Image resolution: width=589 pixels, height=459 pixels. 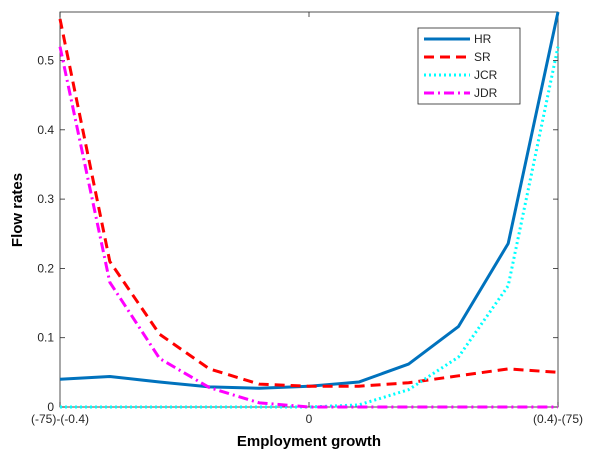 I want to click on legend-label: JCR, so click(x=486, y=75).